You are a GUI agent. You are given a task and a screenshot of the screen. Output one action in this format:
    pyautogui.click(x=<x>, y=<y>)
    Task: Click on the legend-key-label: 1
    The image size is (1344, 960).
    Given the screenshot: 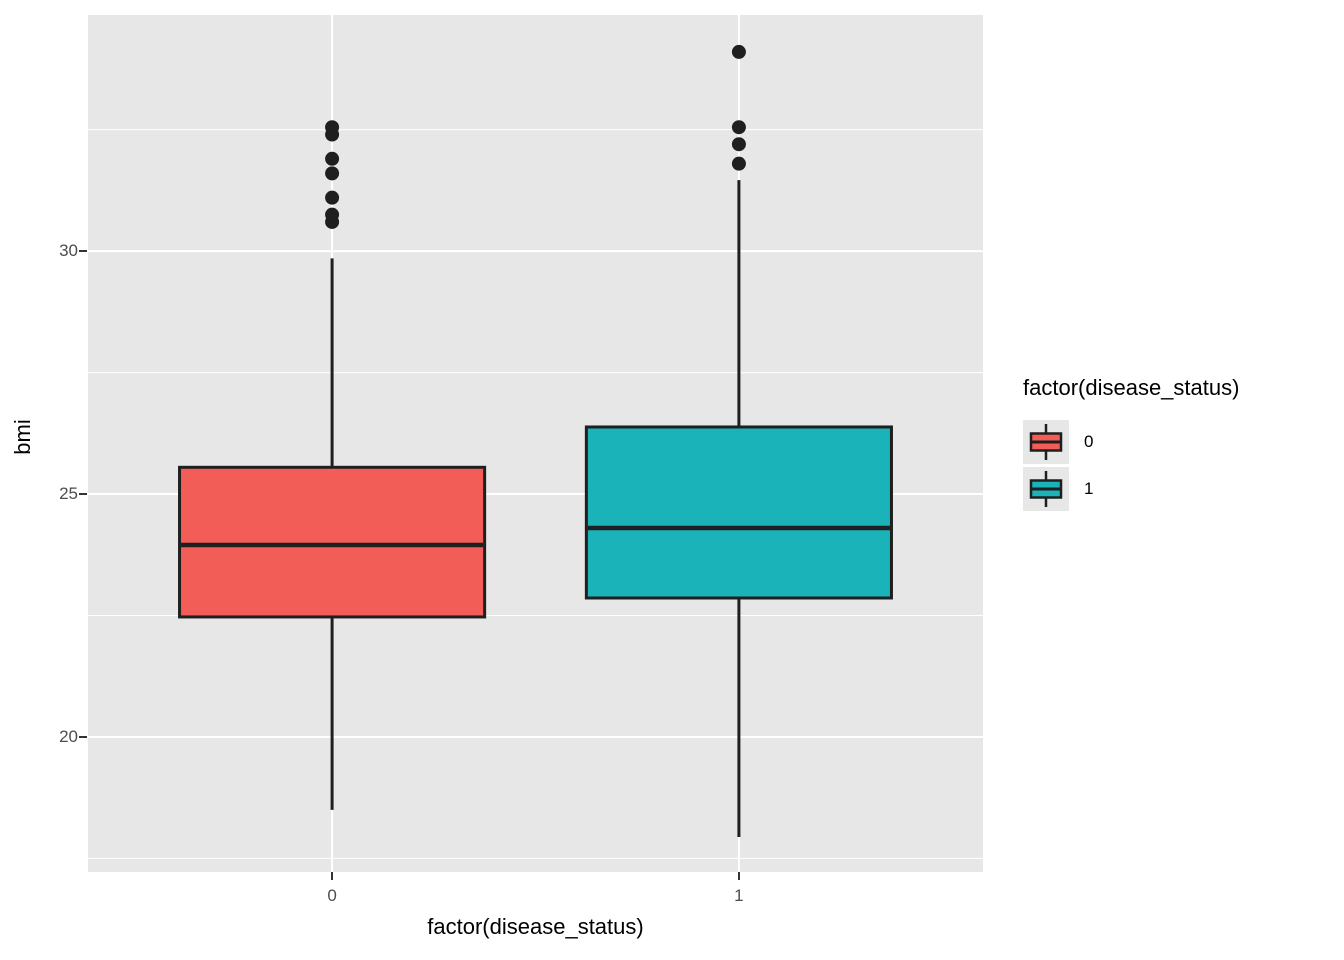 What is the action you would take?
    pyautogui.click(x=1089, y=488)
    